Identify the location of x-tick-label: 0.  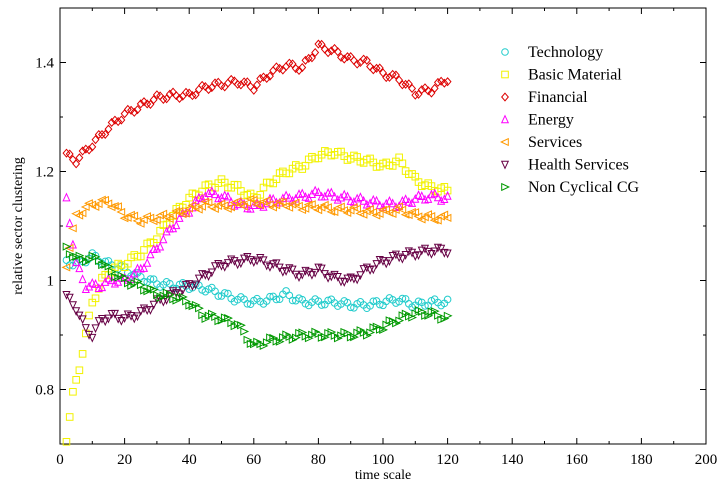
(60, 460).